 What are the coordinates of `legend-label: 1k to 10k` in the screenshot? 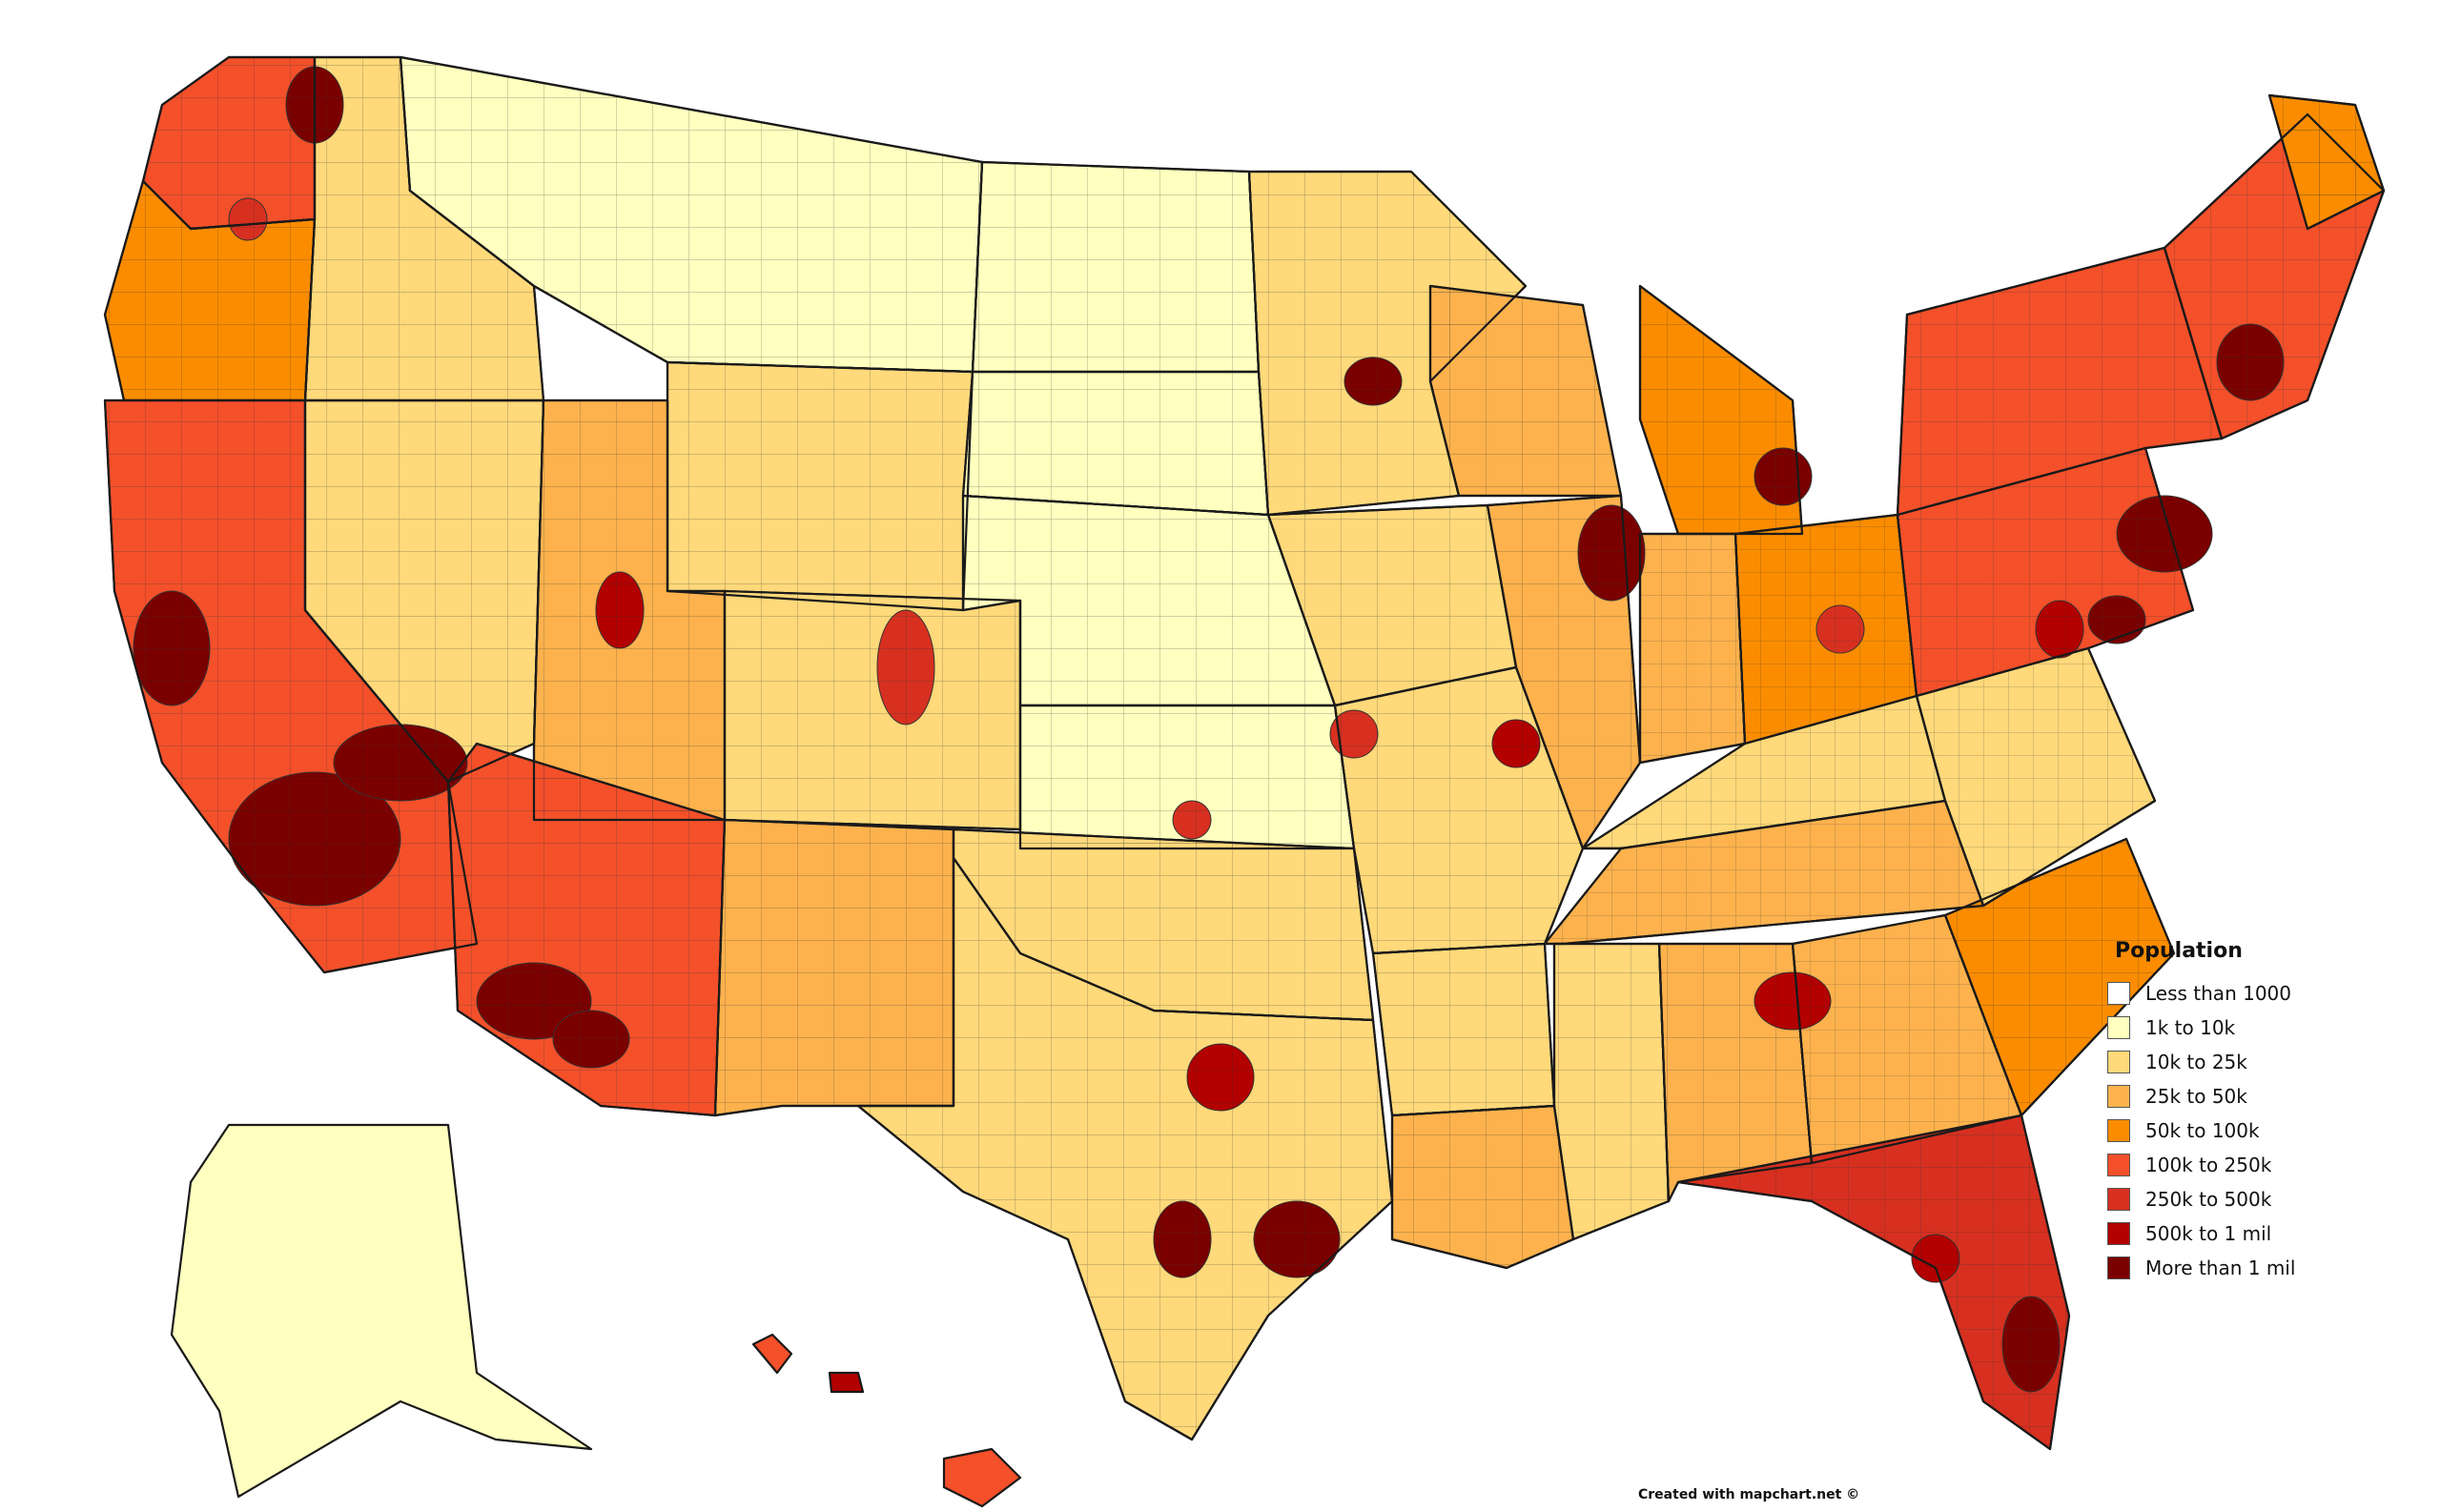 It's located at (2190, 1027).